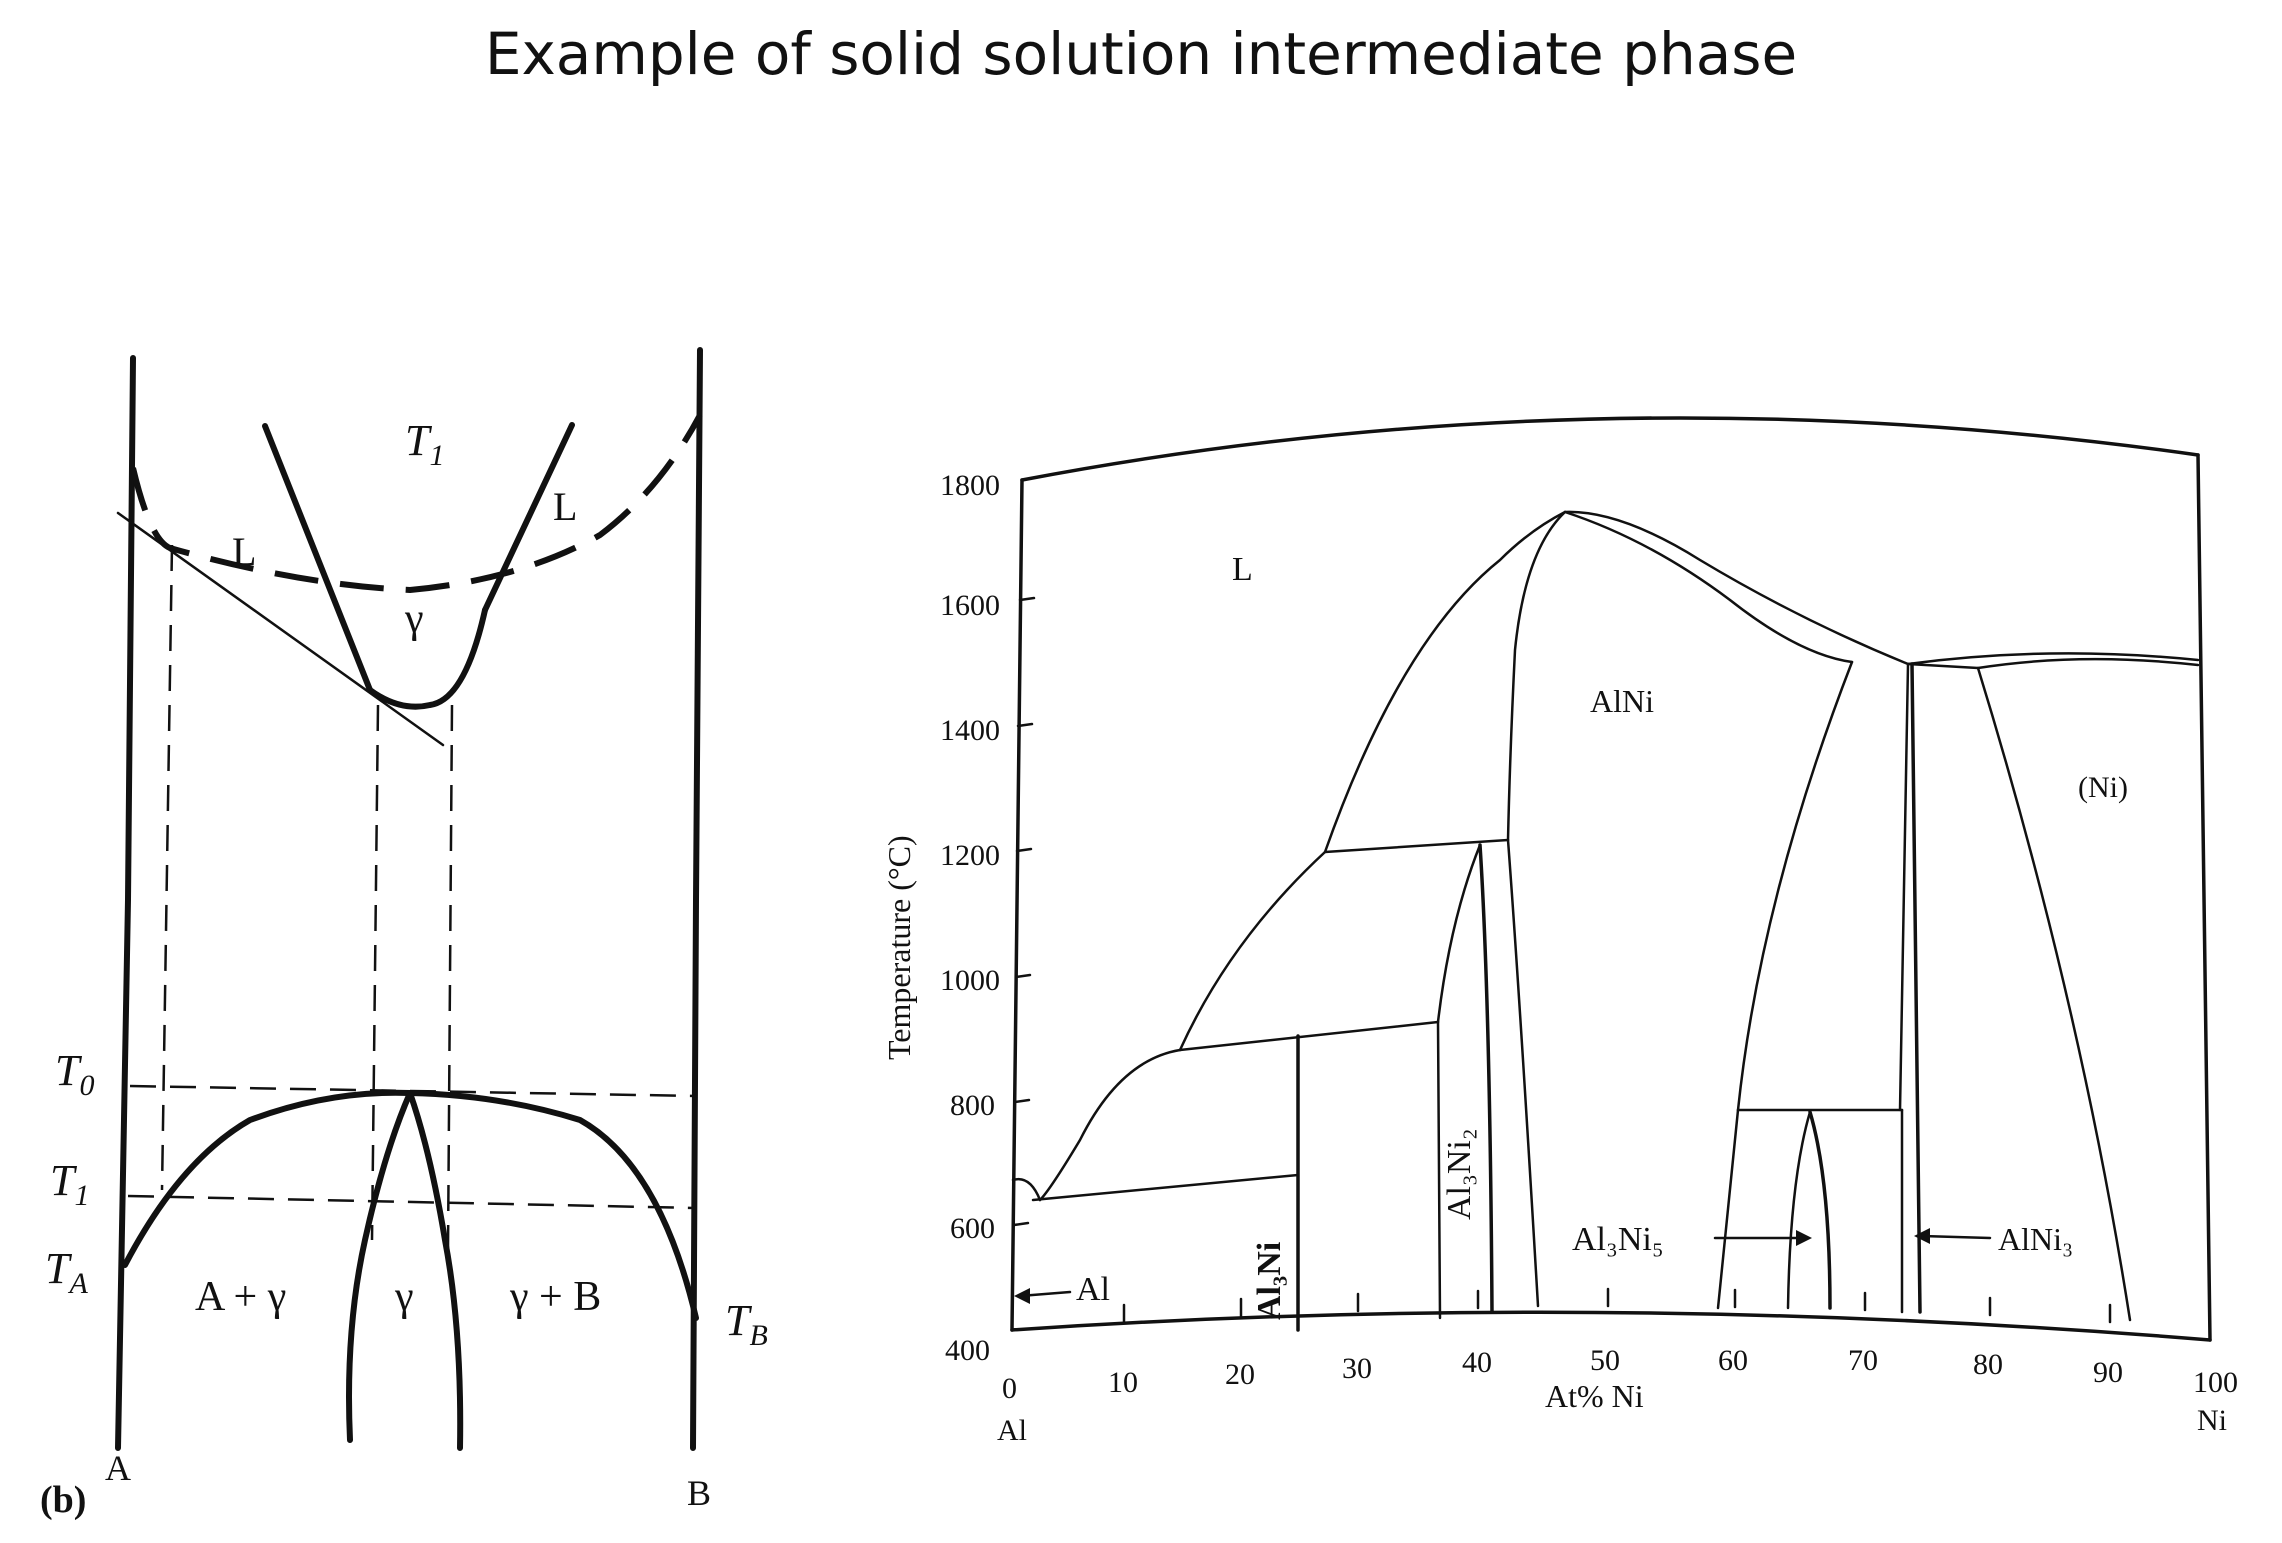  I want to click on panel-label-b: (b), so click(63, 1500).